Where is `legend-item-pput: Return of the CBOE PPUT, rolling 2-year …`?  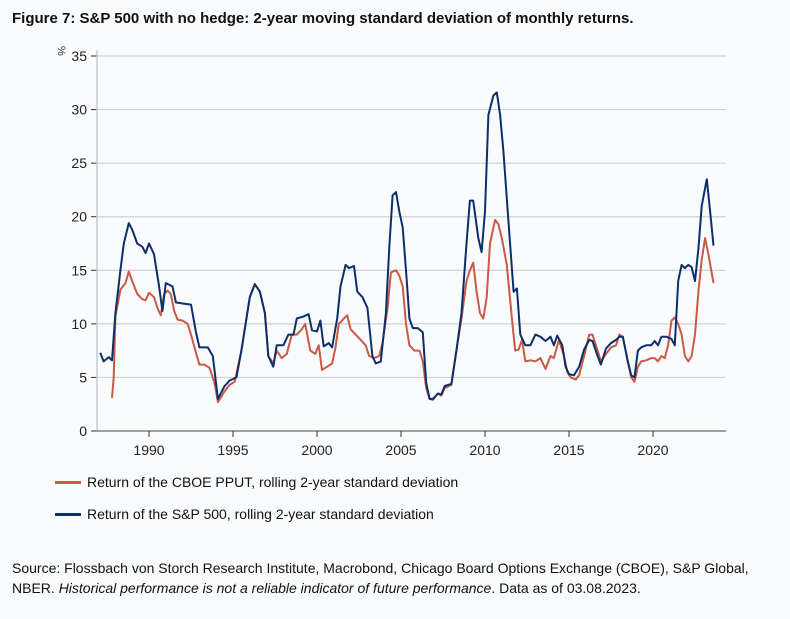
legend-item-pput: Return of the CBOE PPUT, rolling 2-year … is located at coordinates (256, 482).